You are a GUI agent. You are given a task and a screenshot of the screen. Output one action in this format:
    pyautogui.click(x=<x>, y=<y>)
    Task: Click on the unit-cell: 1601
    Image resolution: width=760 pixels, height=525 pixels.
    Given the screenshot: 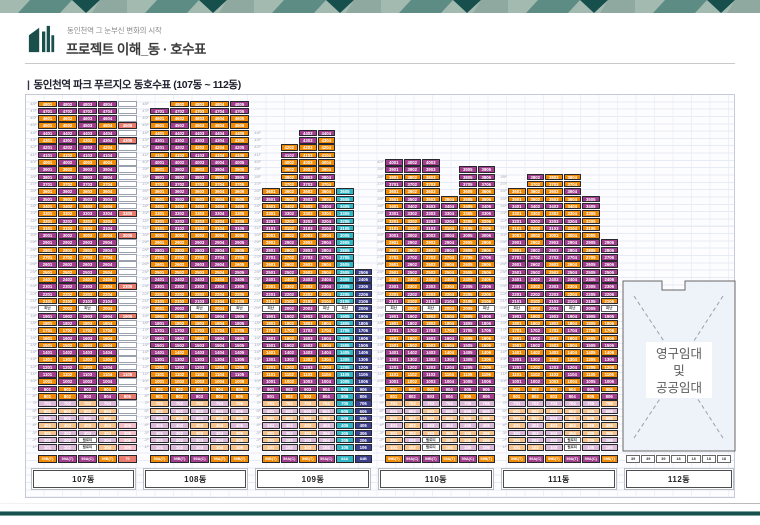 What is the action you would take?
    pyautogui.click(x=159, y=338)
    